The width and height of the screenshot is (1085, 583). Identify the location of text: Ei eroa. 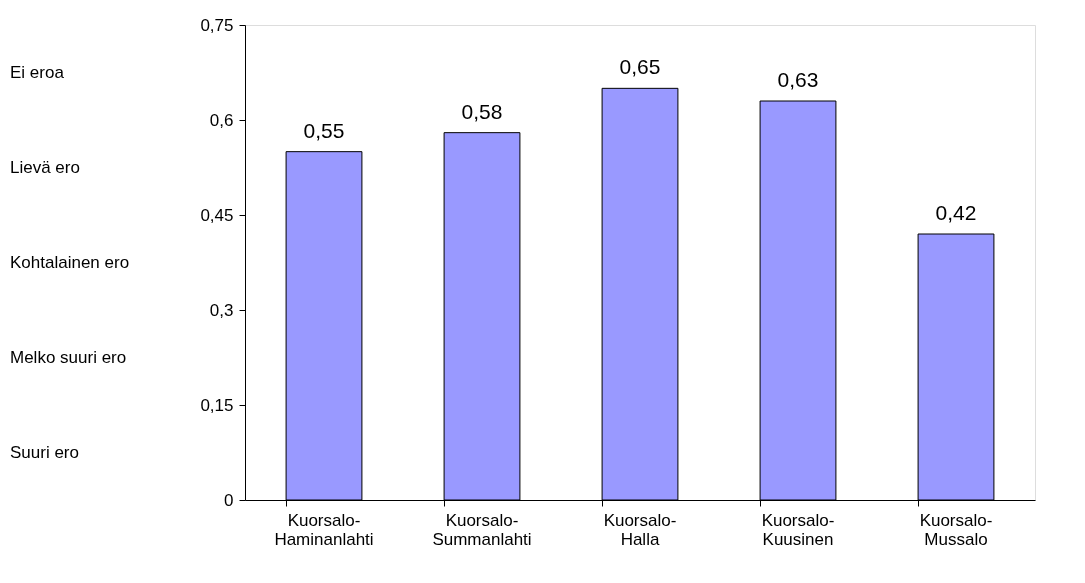
(37, 72).